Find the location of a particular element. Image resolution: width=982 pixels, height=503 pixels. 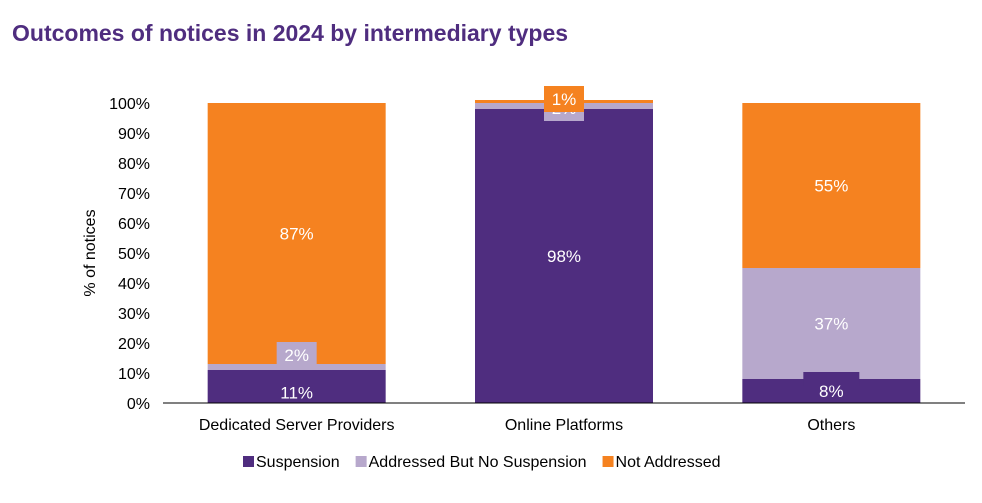

data-label: 1% is located at coordinates (564, 99).